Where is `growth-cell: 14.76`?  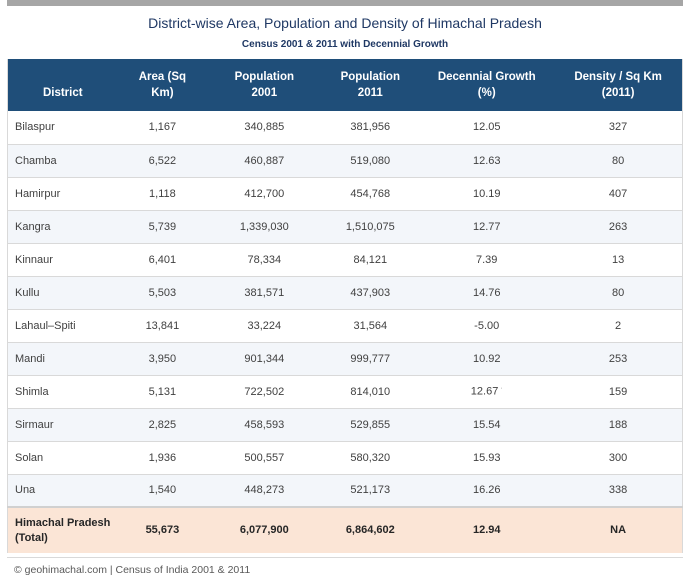 growth-cell: 14.76 is located at coordinates (487, 293).